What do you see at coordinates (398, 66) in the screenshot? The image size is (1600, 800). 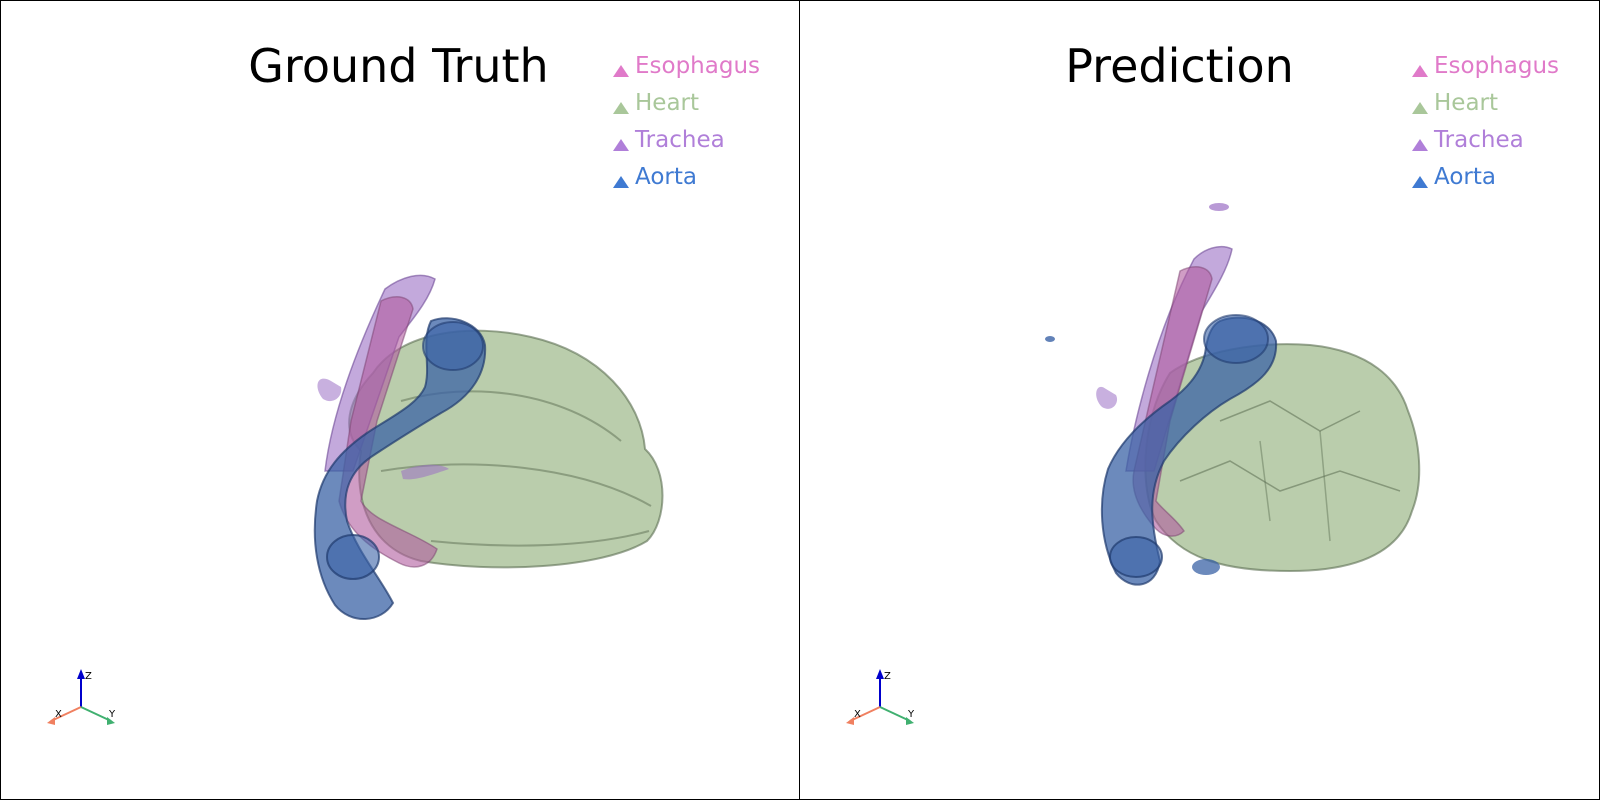 I see `panel-title: Ground Truth` at bounding box center [398, 66].